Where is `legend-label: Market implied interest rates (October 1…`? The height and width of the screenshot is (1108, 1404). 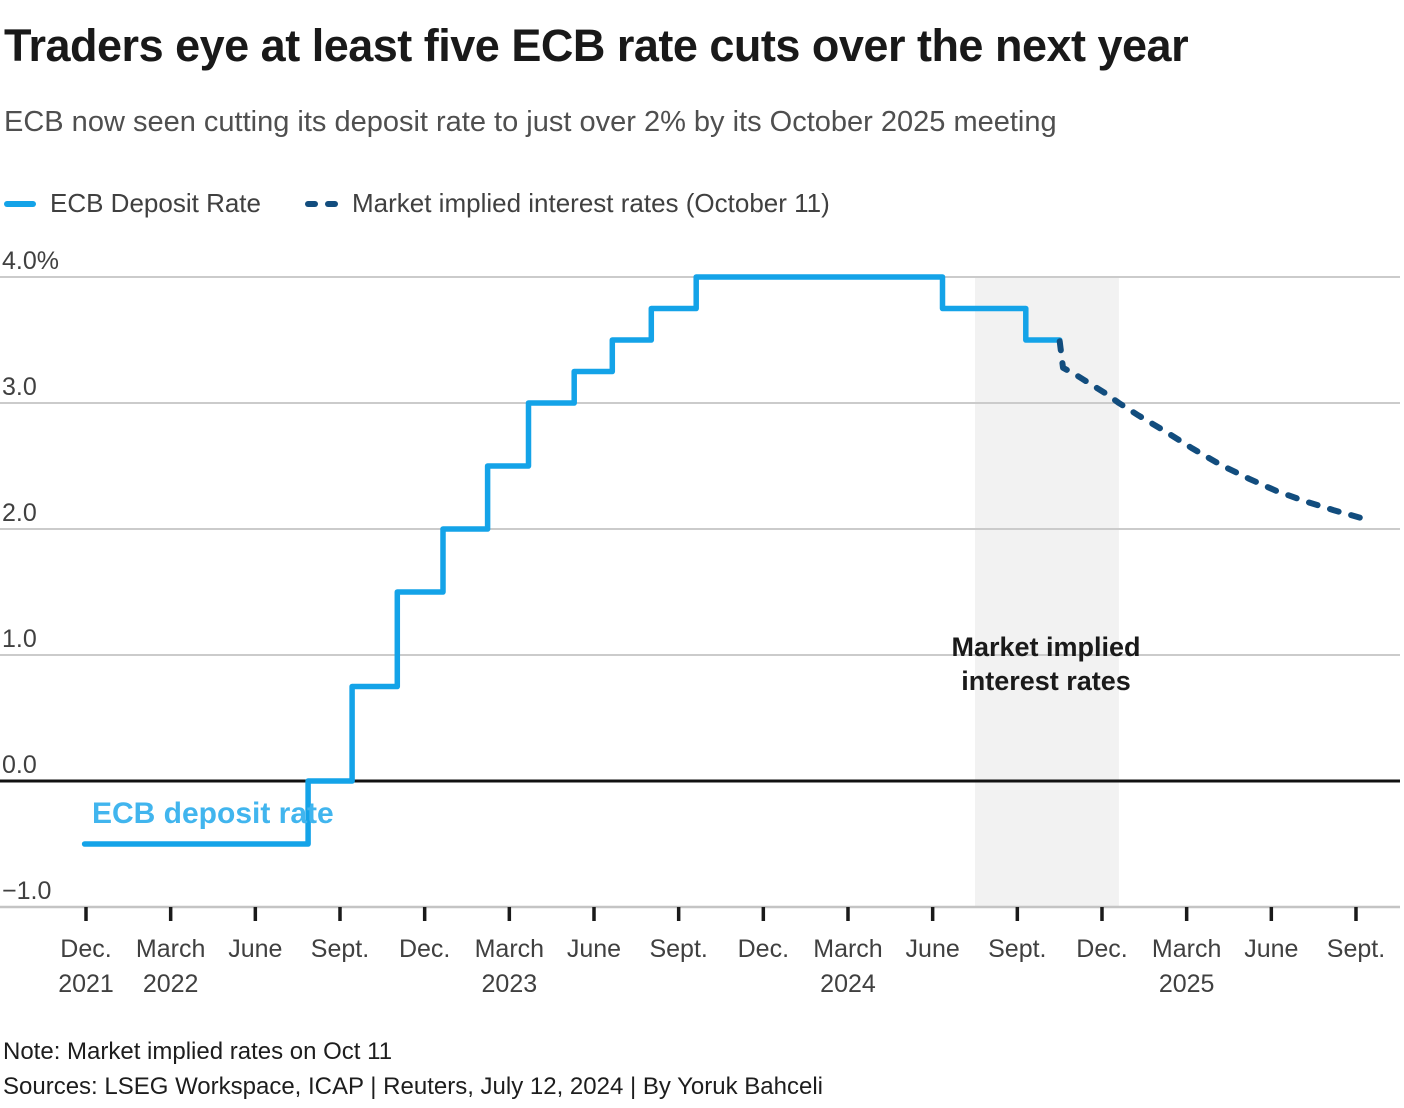
legend-label: Market implied interest rates (October 1… is located at coordinates (590, 203).